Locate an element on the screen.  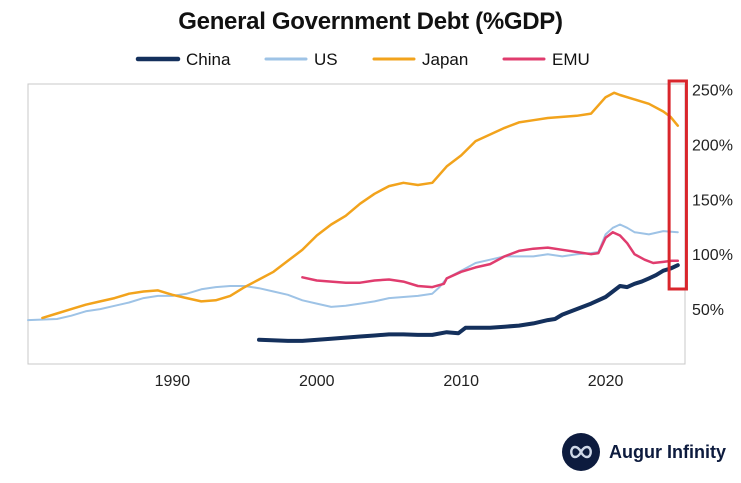
series-line-china is located at coordinates (468, 303).